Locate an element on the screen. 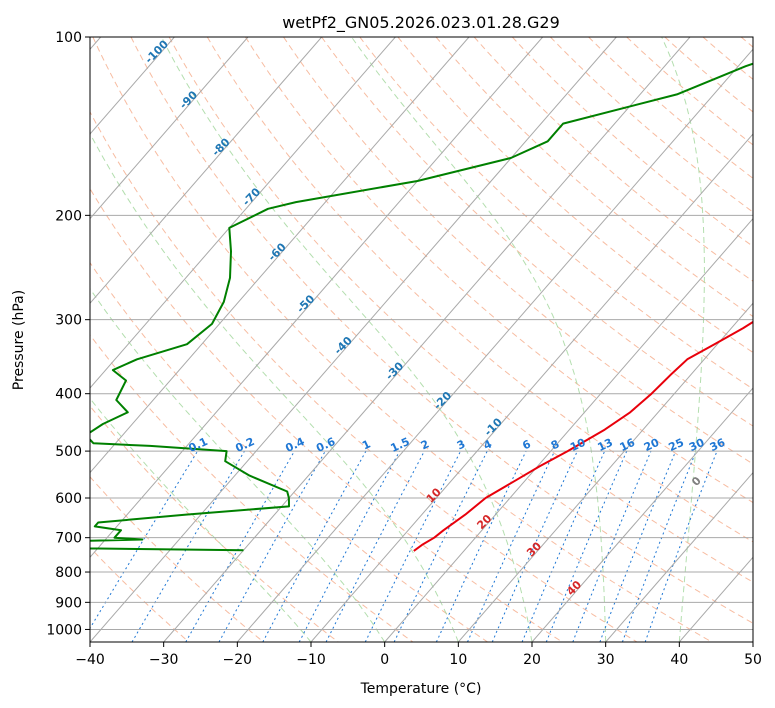 This screenshot has width=775, height=708. x-tick-label: 0 is located at coordinates (384, 660).